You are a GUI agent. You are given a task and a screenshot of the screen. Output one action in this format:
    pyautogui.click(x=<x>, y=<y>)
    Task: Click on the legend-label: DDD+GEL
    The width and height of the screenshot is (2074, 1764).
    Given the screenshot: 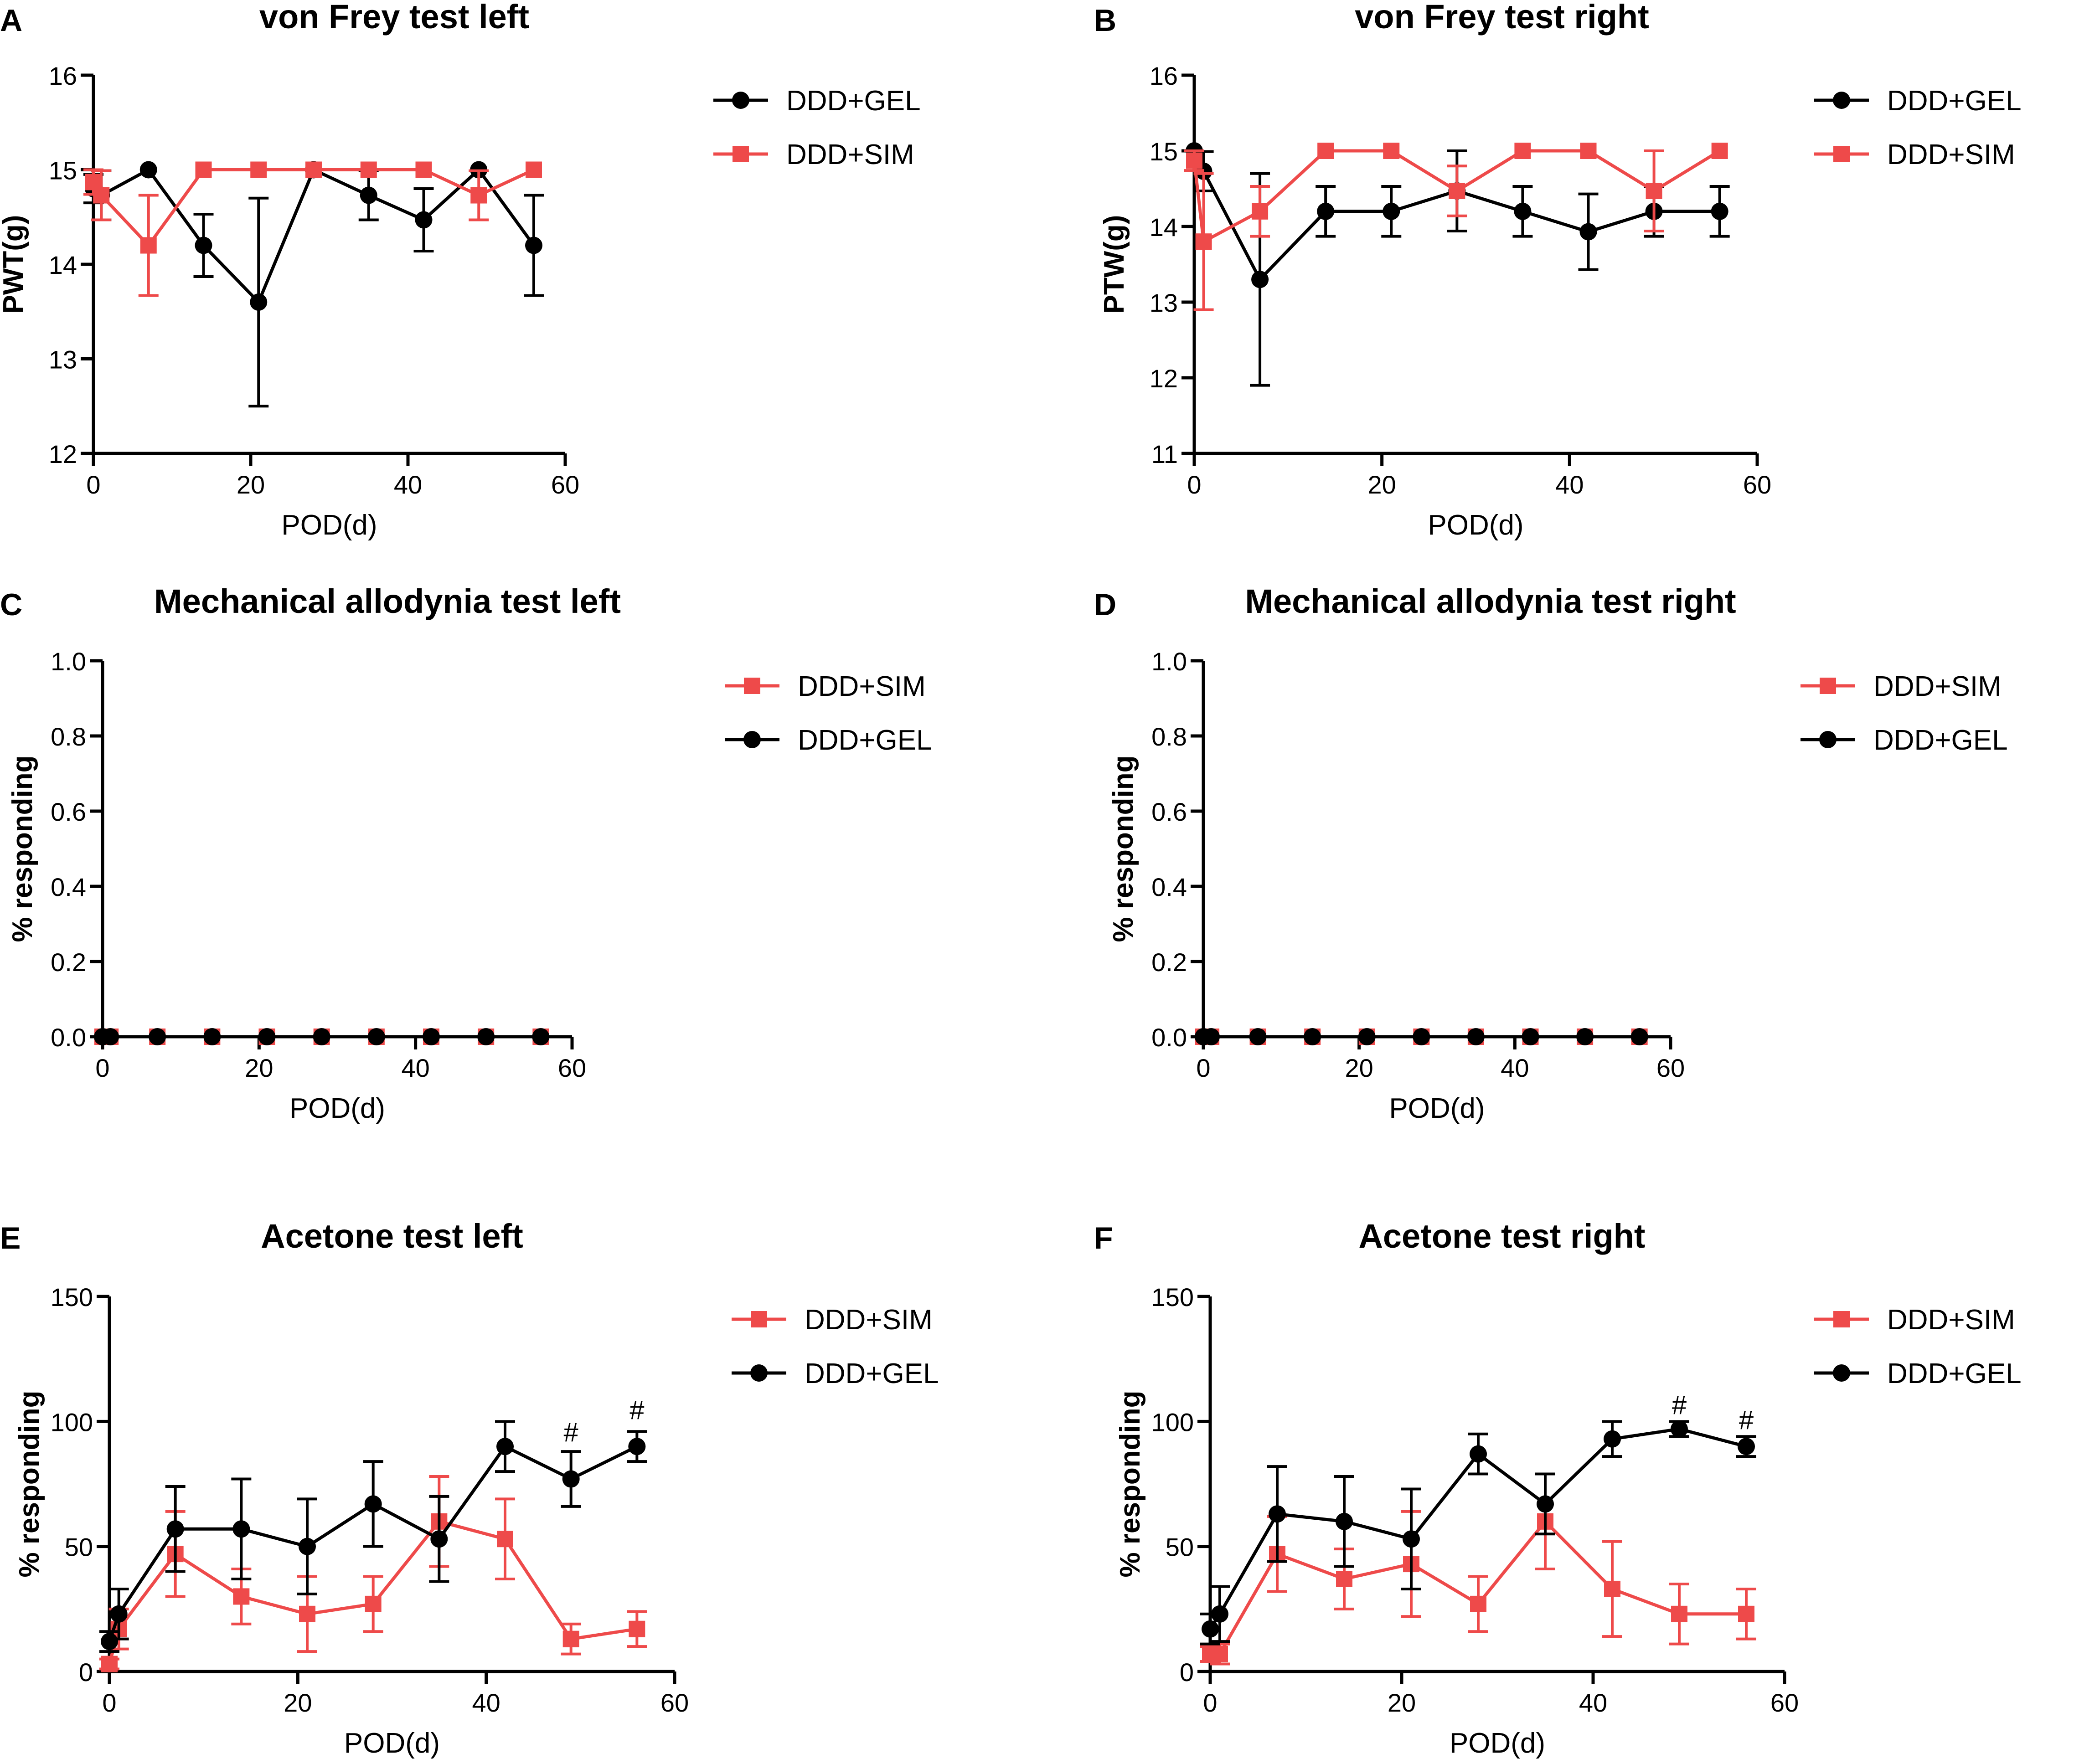 What is the action you would take?
    pyautogui.click(x=1955, y=1374)
    